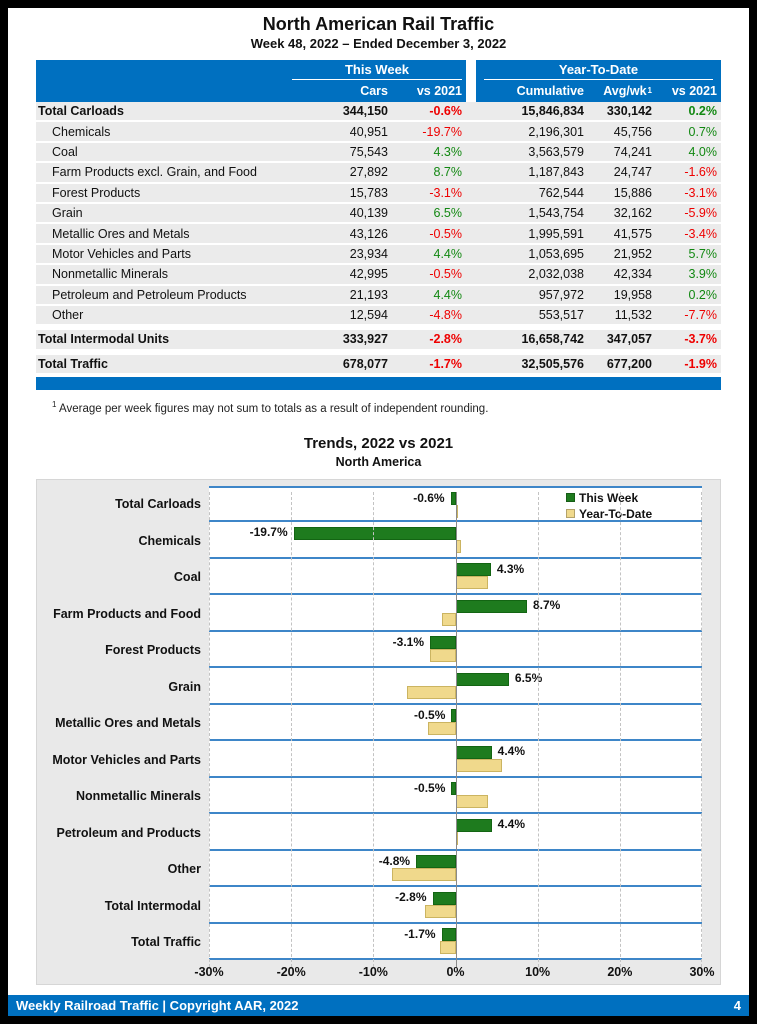 This screenshot has height=1024, width=757. I want to click on chart-category-label: Nonmetallic Minerals, so click(138, 796).